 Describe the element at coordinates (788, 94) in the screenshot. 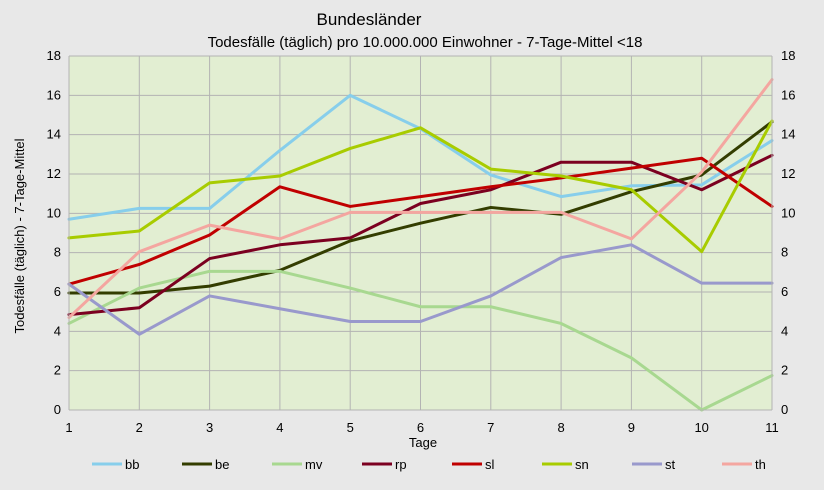

I see `y-tick-label-right: 16` at that location.